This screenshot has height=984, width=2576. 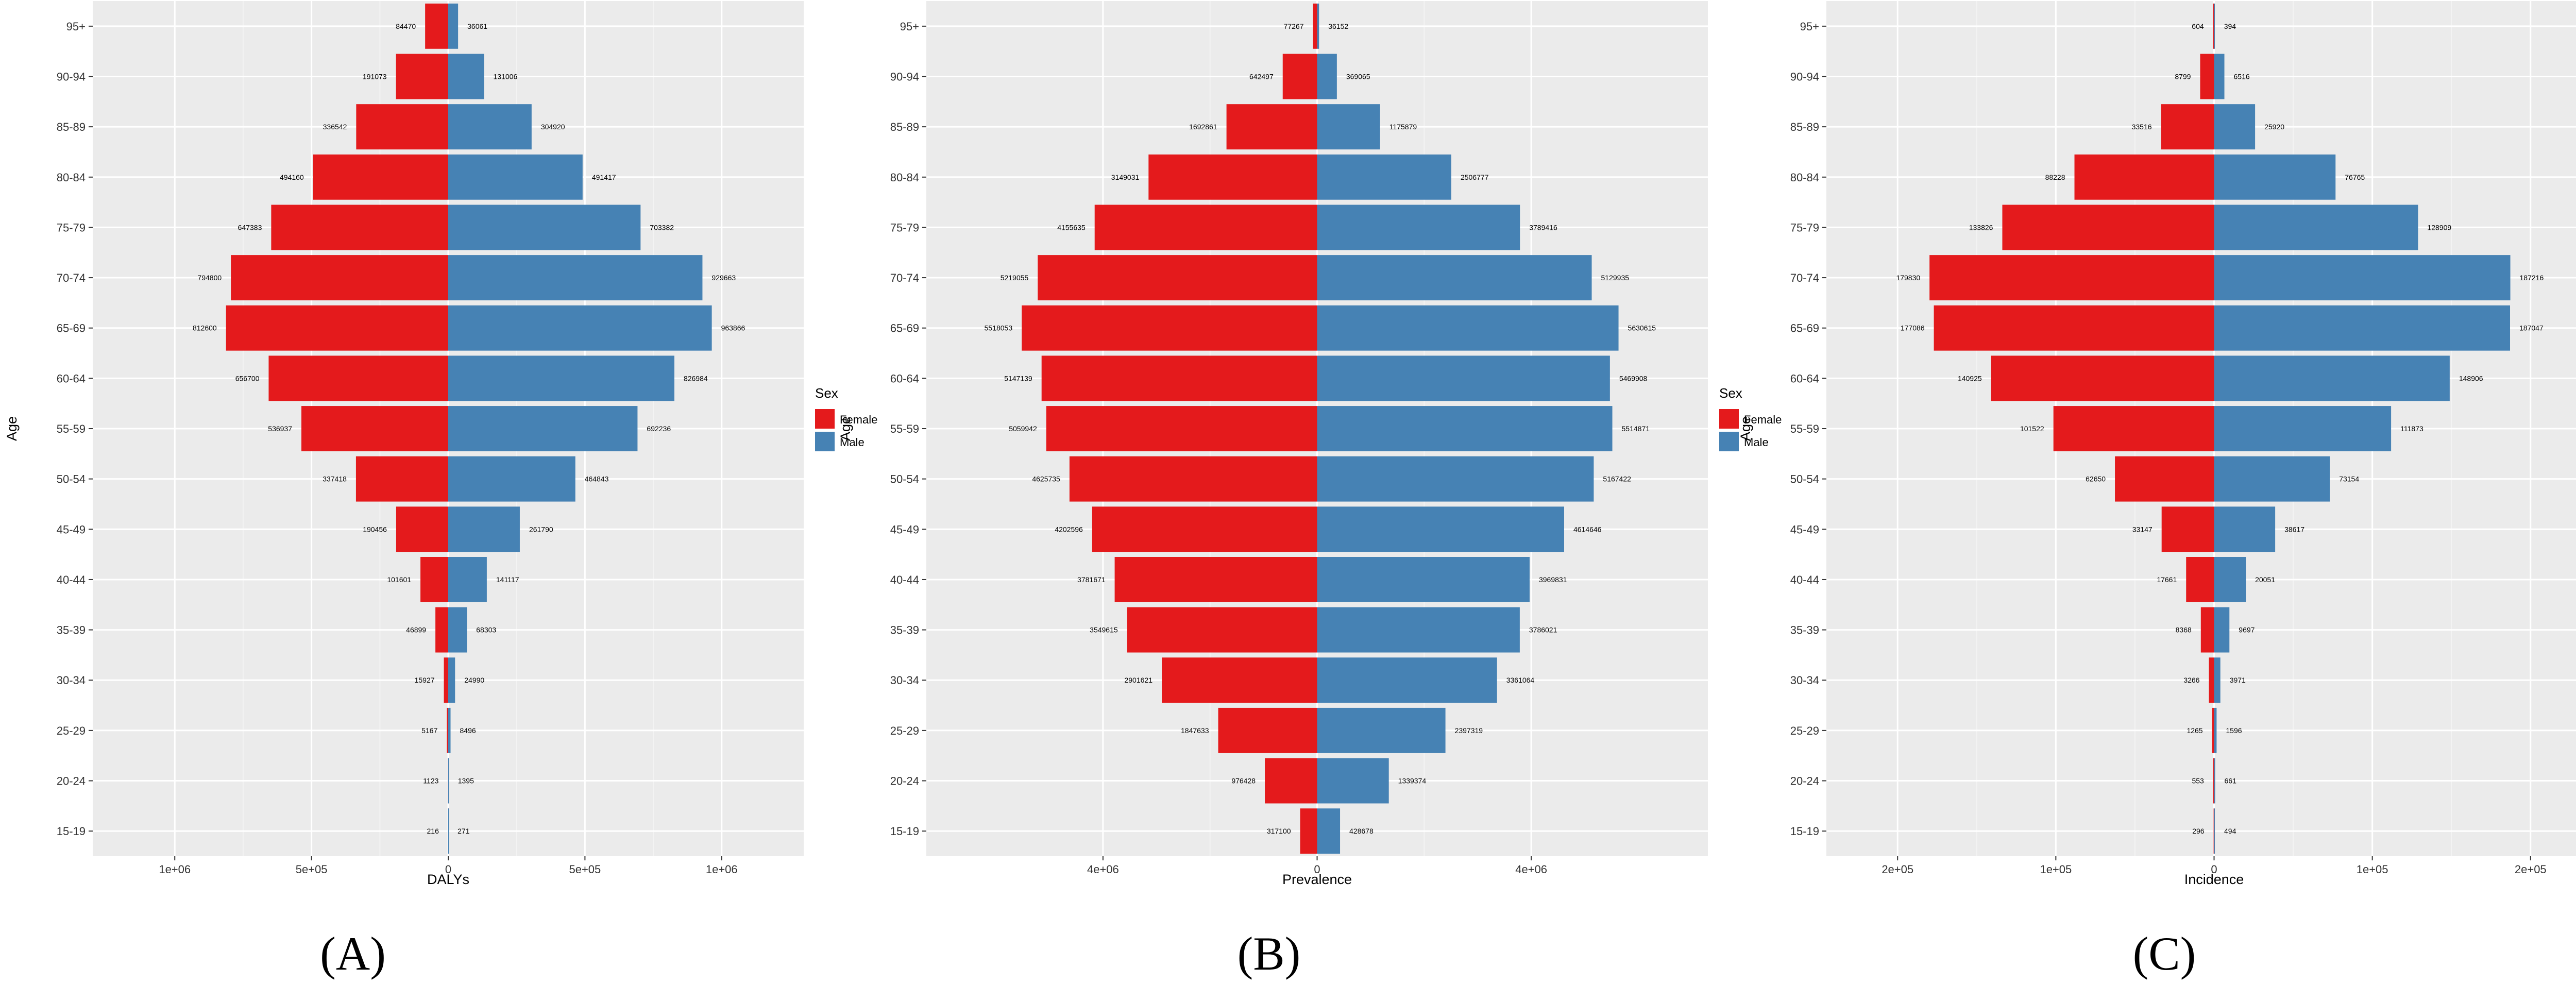 What do you see at coordinates (2265, 579) in the screenshot?
I see `data-label-male: 20051` at bounding box center [2265, 579].